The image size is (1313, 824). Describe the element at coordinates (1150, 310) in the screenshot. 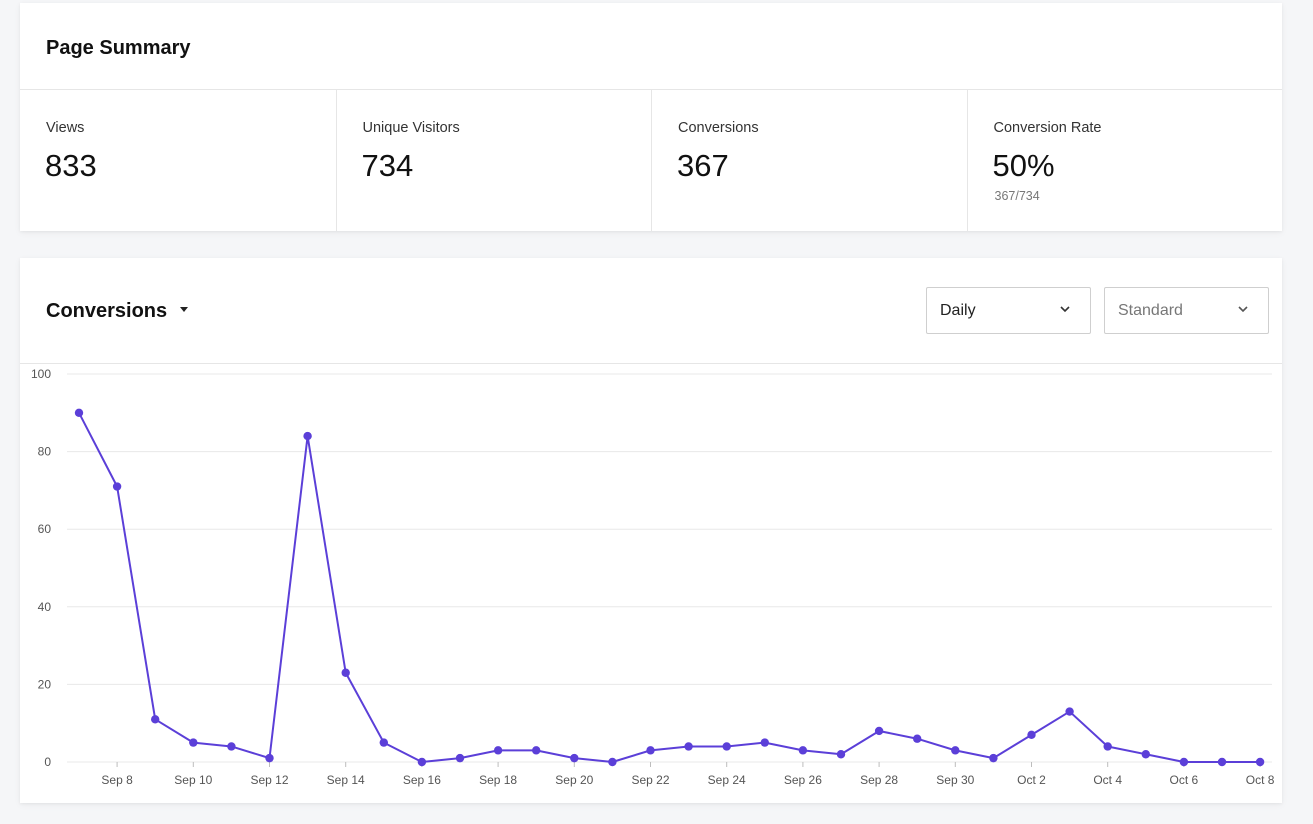

I see `mode-select-value: Standard` at that location.